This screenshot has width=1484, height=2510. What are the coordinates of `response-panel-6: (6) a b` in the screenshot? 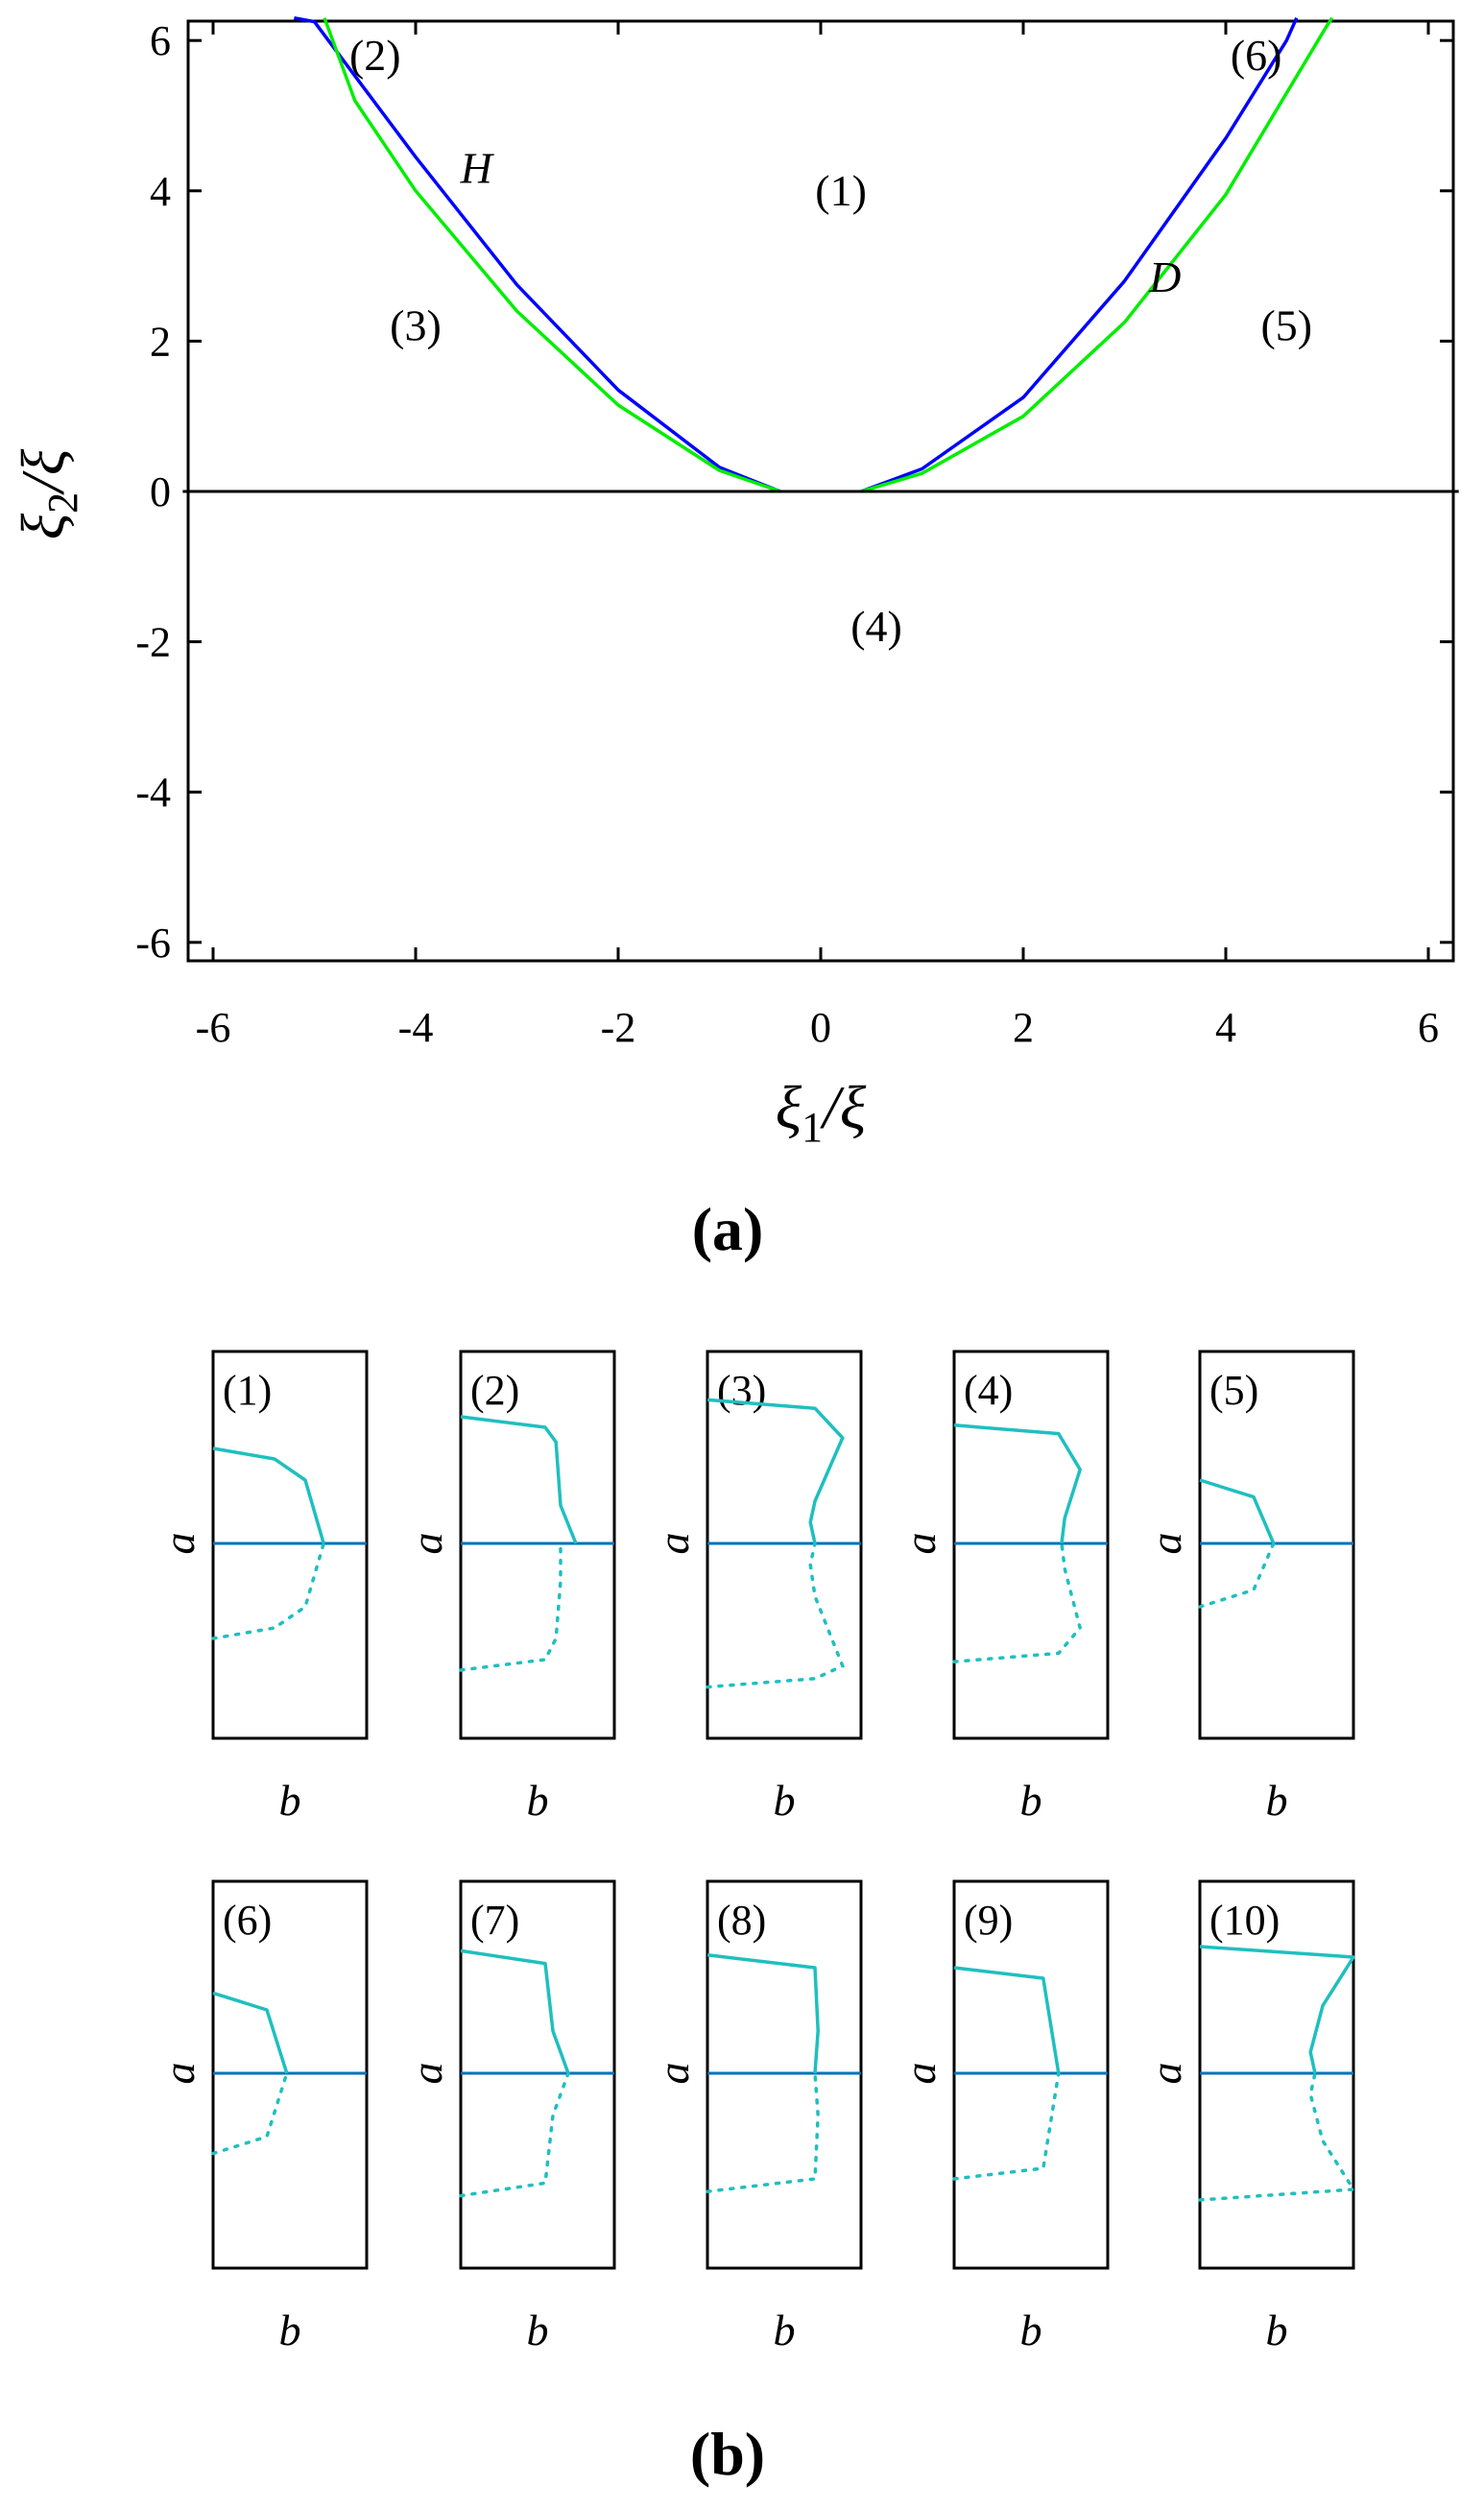 It's located at (262, 2117).